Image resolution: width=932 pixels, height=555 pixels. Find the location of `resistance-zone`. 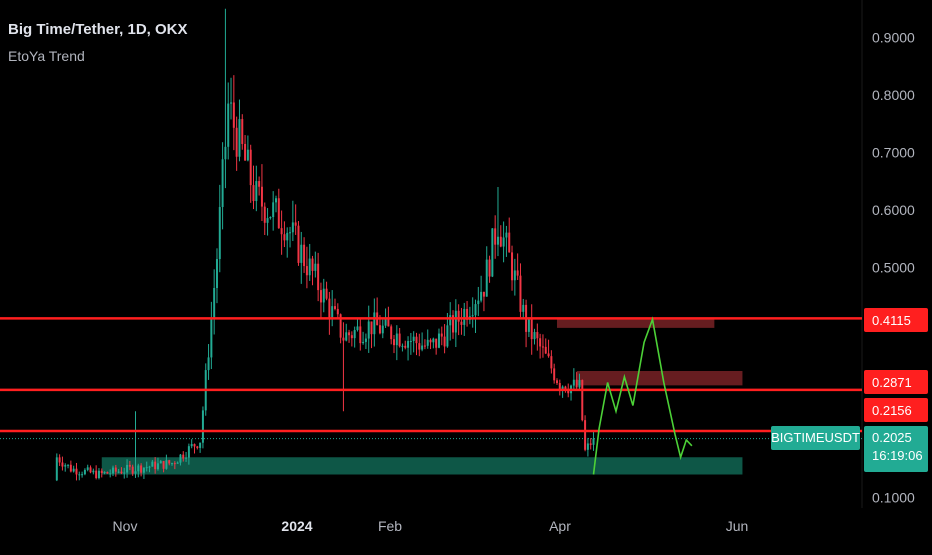

resistance-zone is located at coordinates (659, 378).